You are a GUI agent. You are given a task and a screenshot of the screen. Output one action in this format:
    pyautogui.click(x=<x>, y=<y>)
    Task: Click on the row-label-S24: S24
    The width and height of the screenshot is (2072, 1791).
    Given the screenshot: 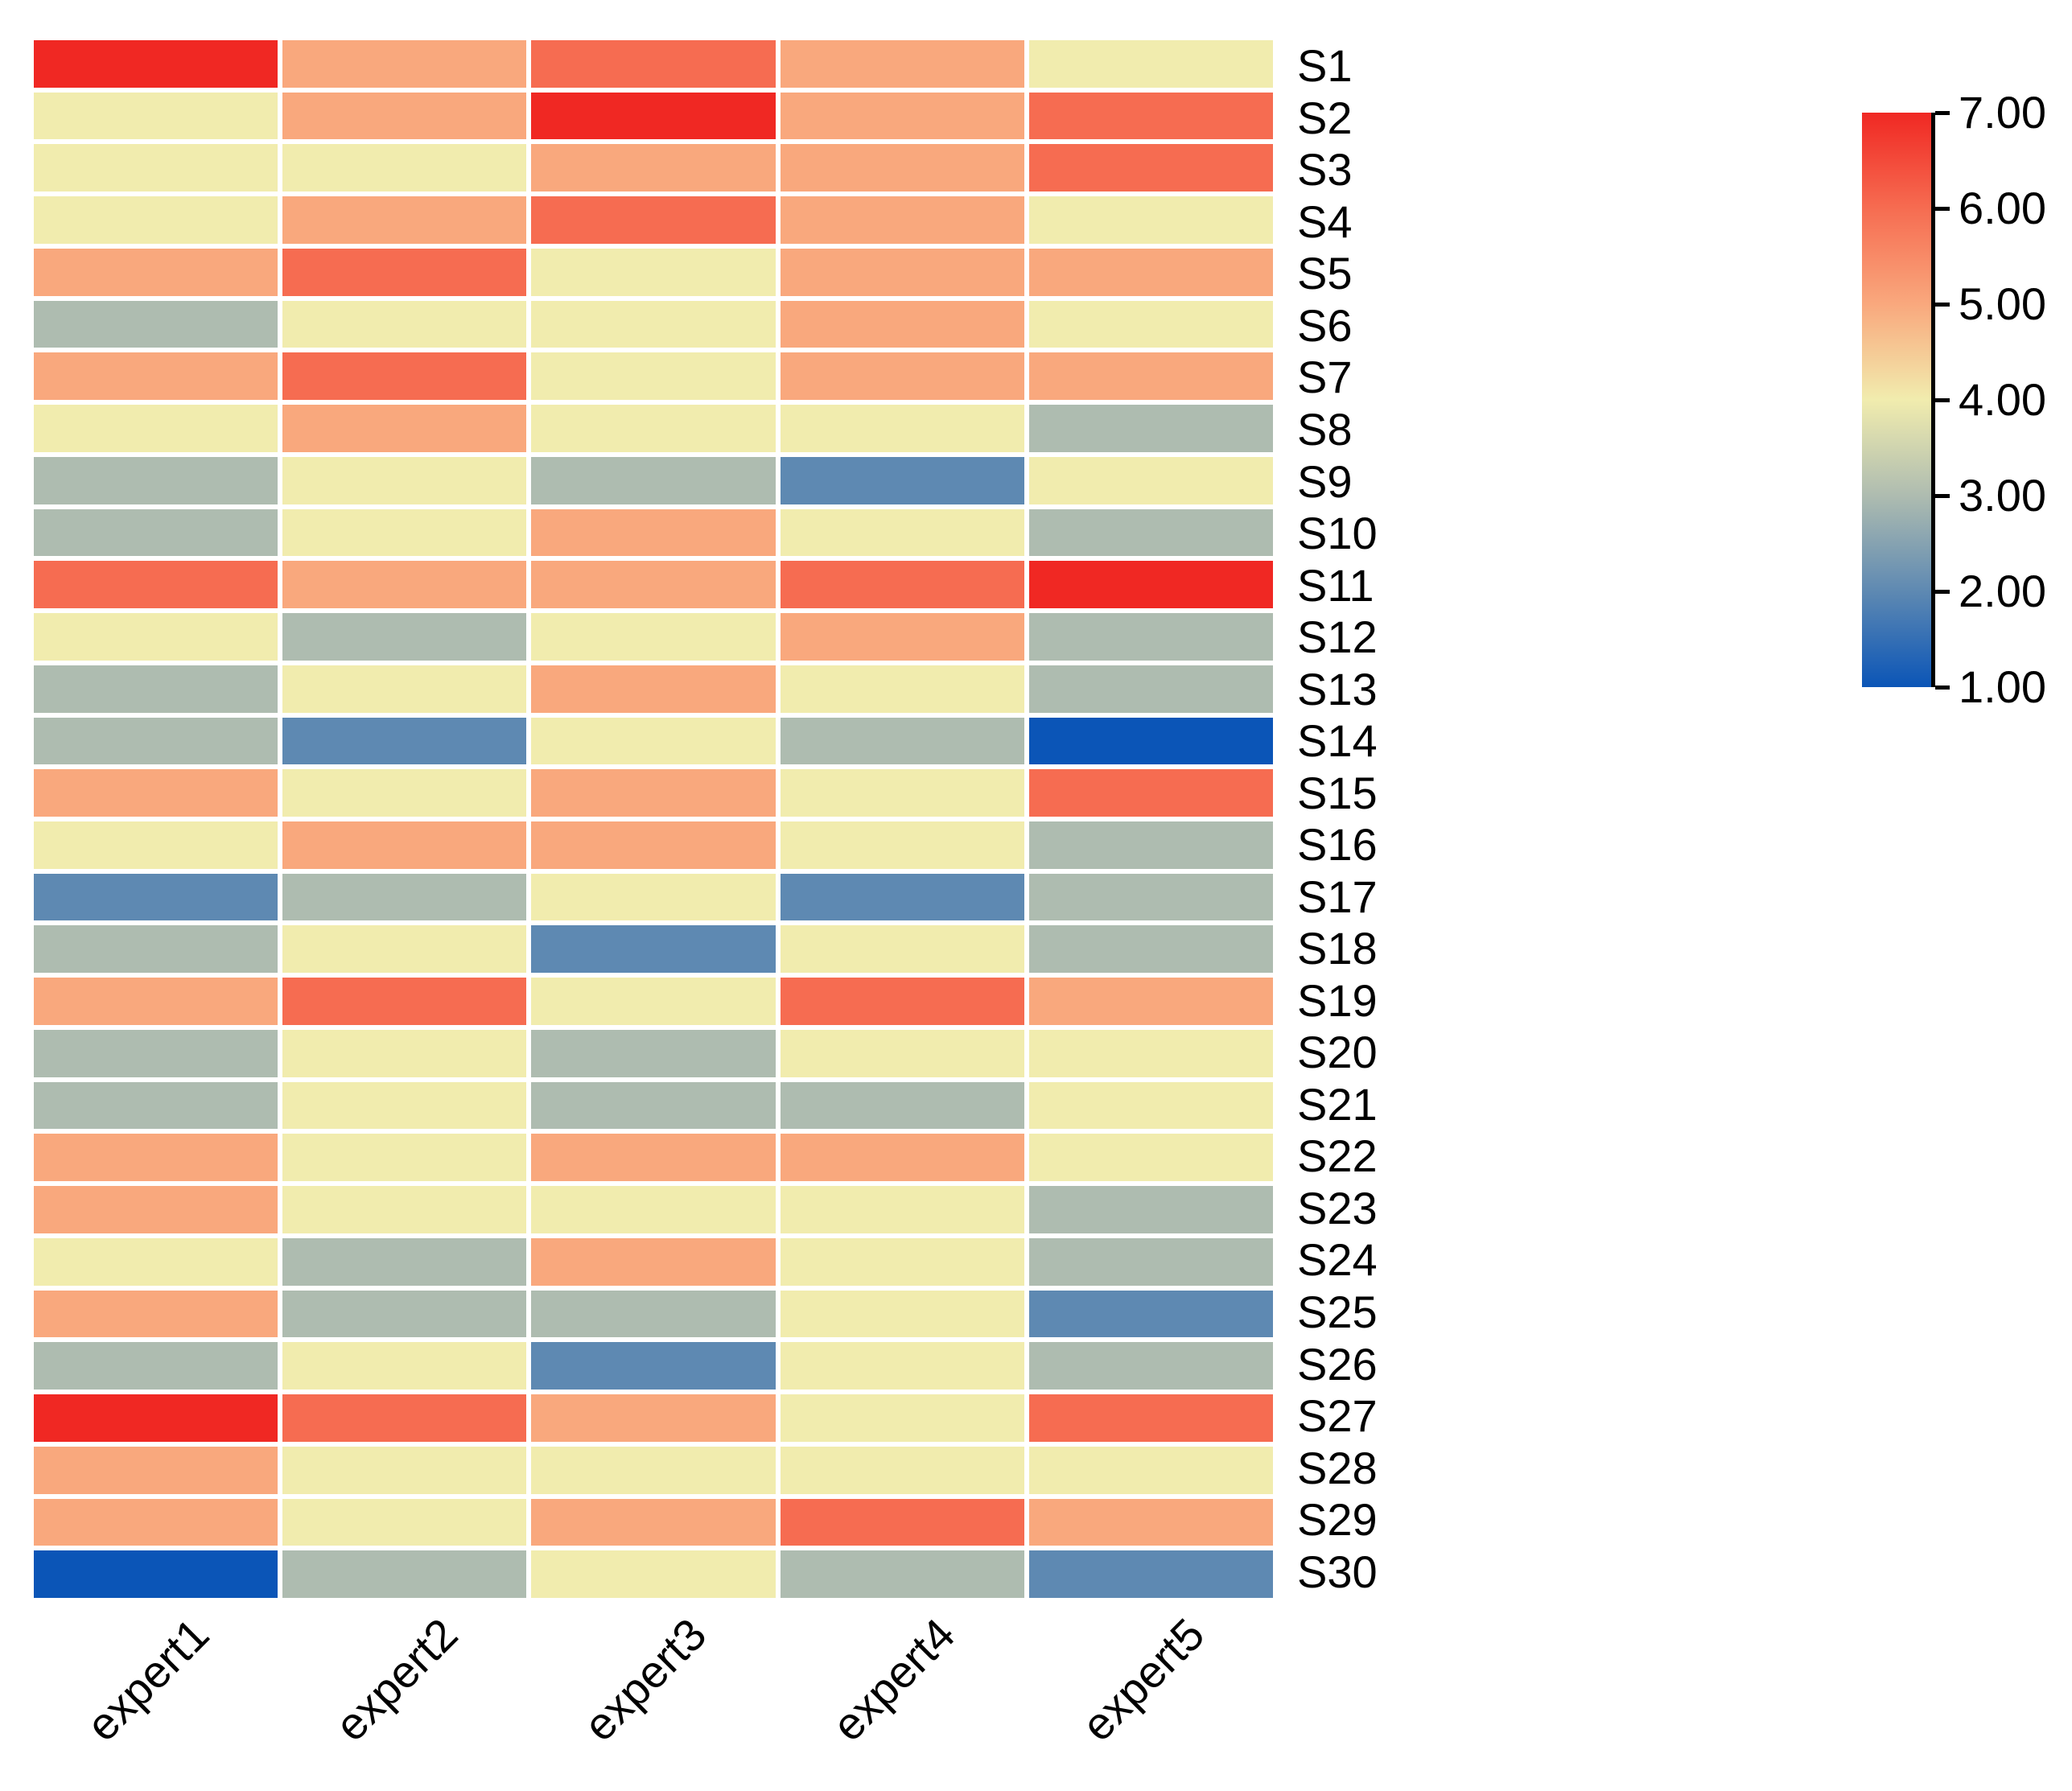 What is the action you would take?
    pyautogui.click(x=1338, y=1260)
    